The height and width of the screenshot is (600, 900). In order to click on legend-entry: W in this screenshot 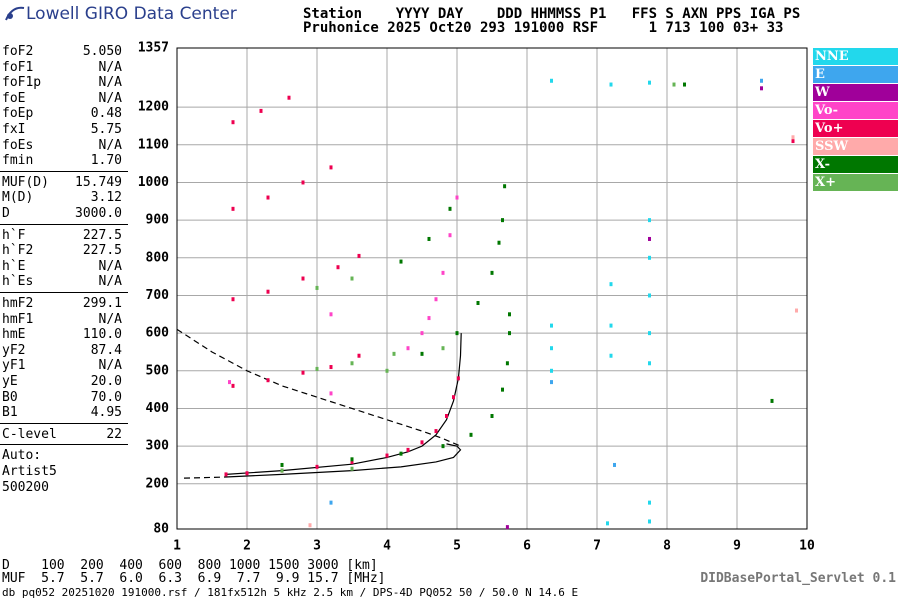, I will do `click(855, 92)`.